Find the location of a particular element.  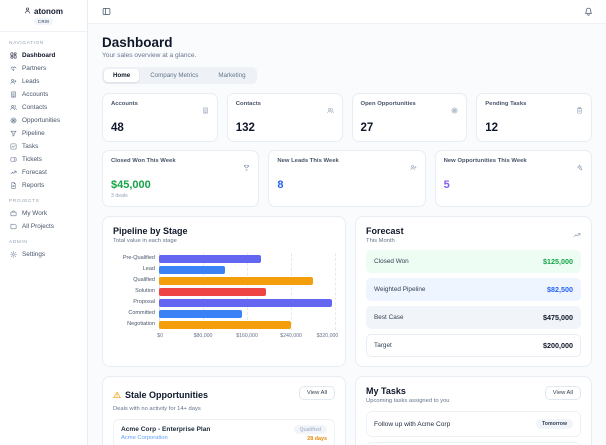

chart-y-tick-label: Pre-Qualified is located at coordinates (138, 258).